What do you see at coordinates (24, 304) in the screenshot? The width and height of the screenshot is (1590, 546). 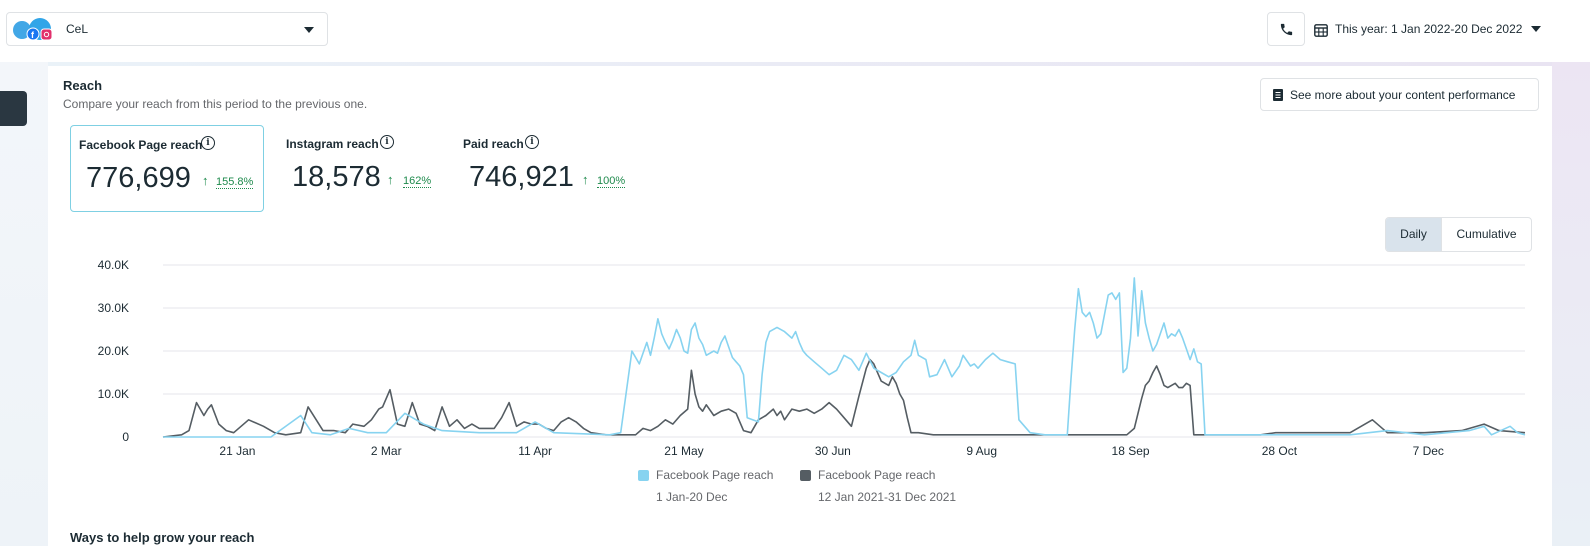 I see `left-sidebar` at bounding box center [24, 304].